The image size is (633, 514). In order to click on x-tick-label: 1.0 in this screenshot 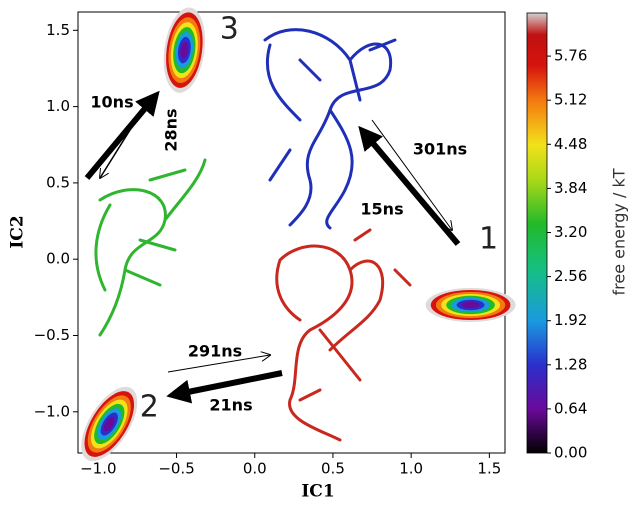, I will do `click(411, 469)`.